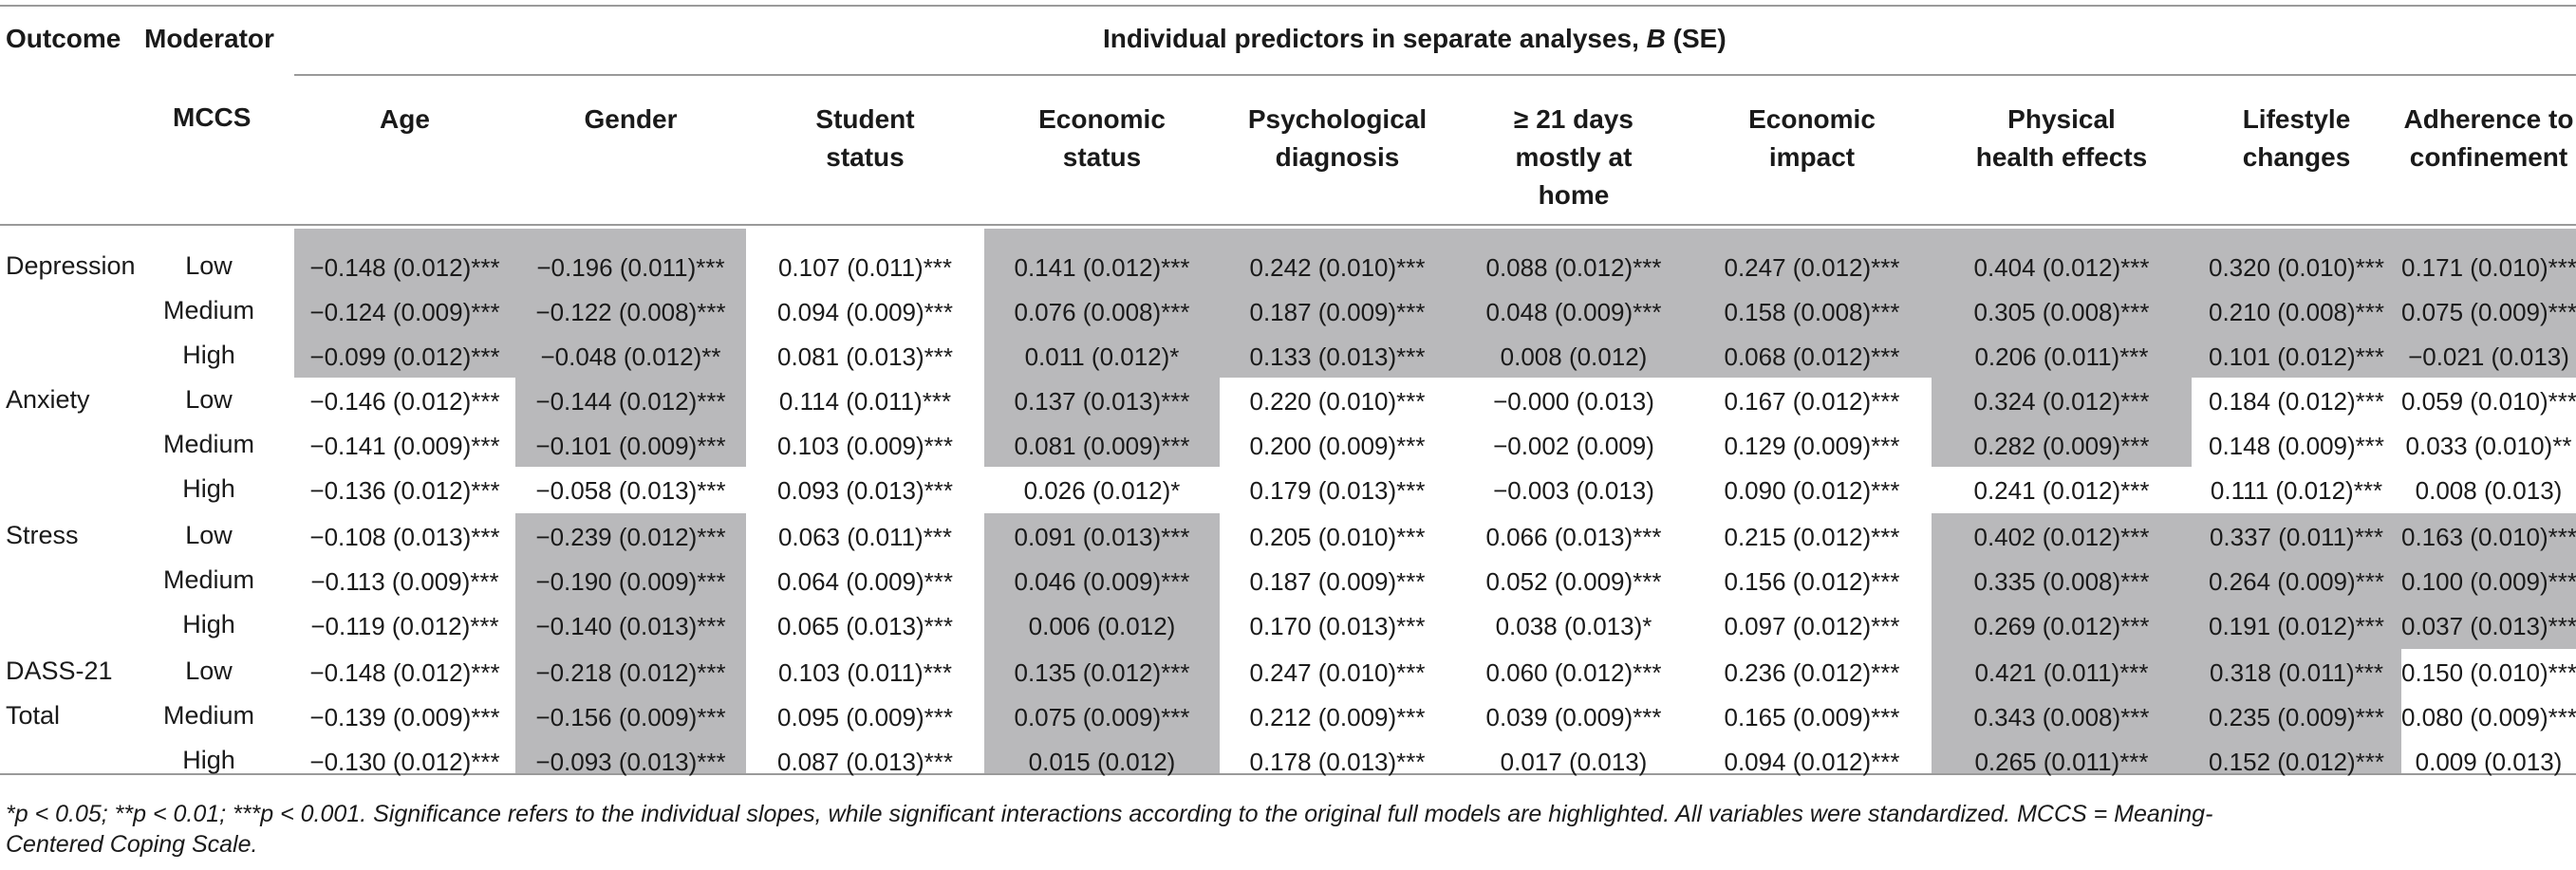 Image resolution: width=2576 pixels, height=870 pixels. Describe the element at coordinates (42, 535) in the screenshot. I see `outcome-label: Stress` at that location.